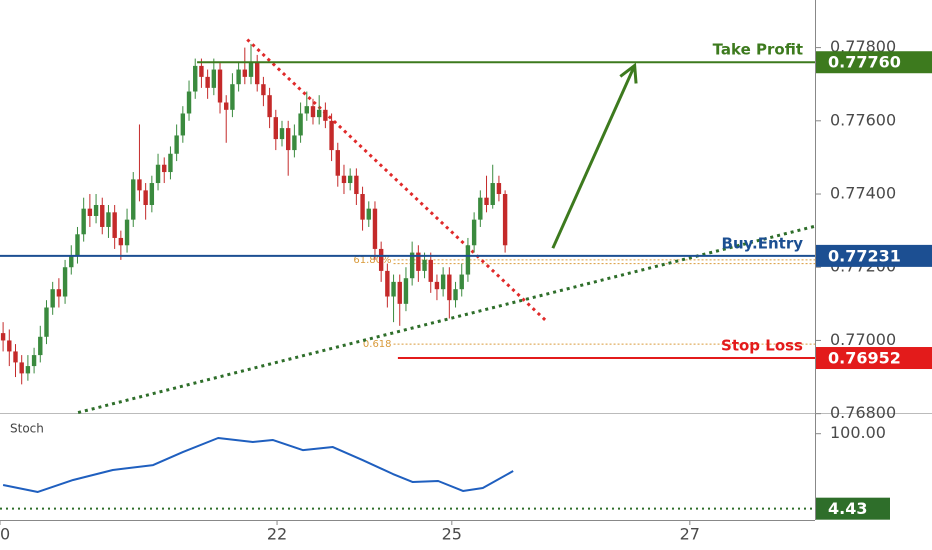  Describe the element at coordinates (863, 119) in the screenshot. I see `y-tick-label: 0.77600` at that location.